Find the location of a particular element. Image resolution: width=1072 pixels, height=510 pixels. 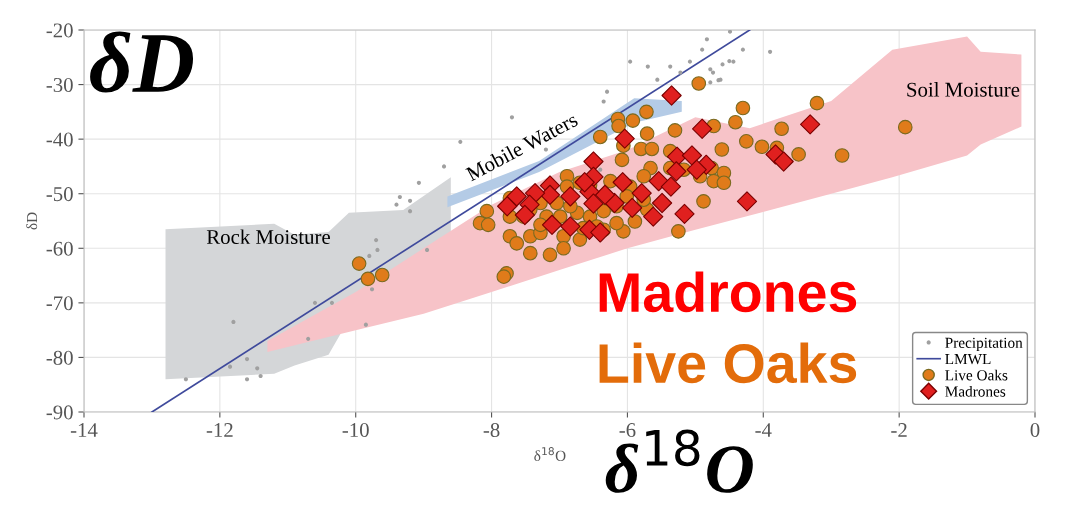

x-tick-label: 0 is located at coordinates (1035, 430).